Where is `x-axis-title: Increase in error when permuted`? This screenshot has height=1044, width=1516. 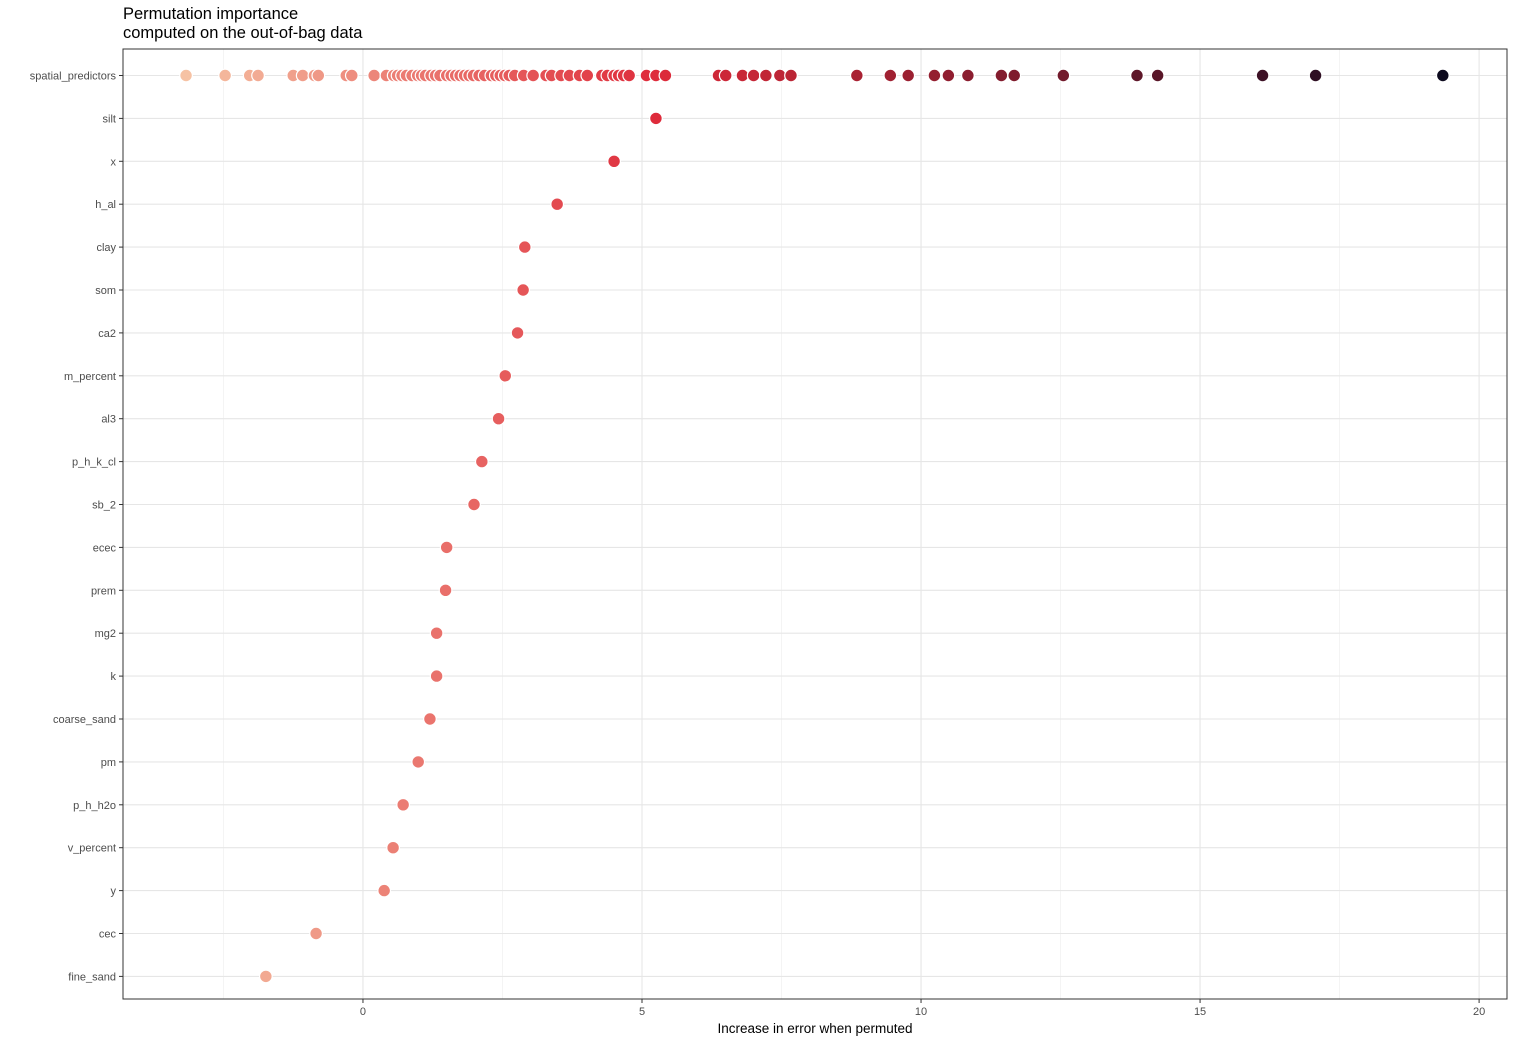
x-axis-title: Increase in error when permuted is located at coordinates (814, 1028).